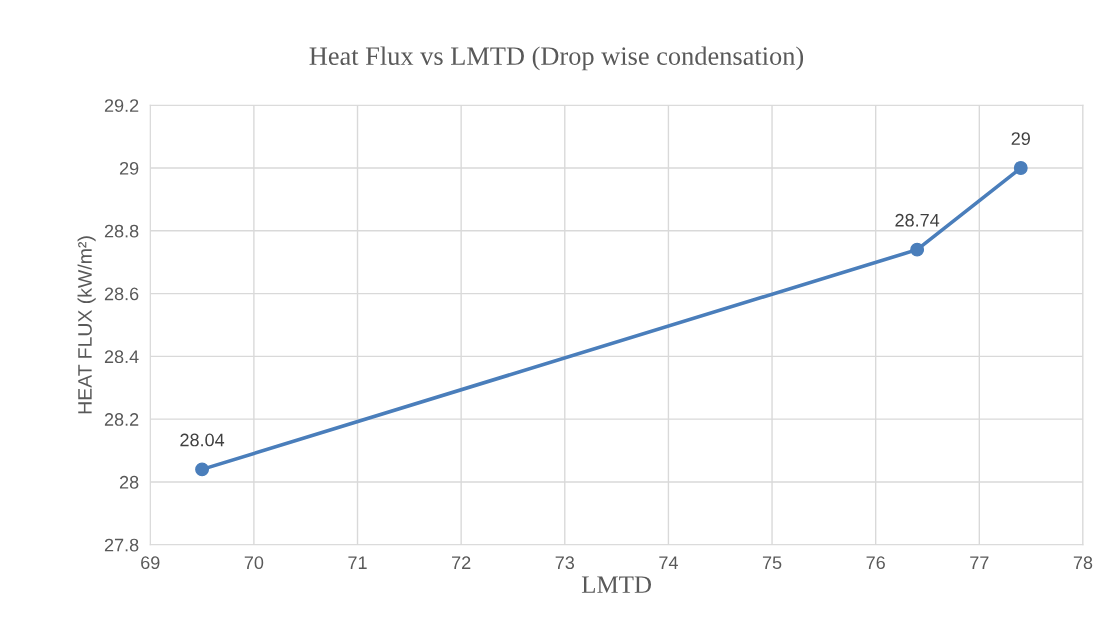 The width and height of the screenshot is (1113, 619). I want to click on x-tick-label: 73, so click(565, 563).